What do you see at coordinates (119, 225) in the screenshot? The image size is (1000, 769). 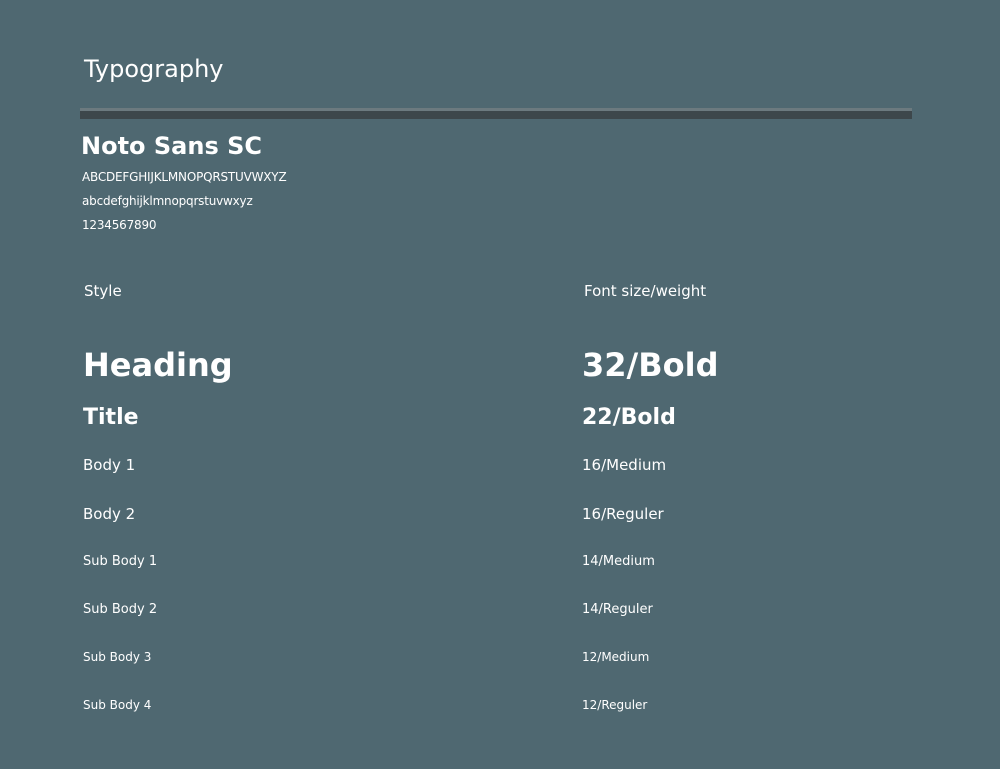 I see `specimen-digits: 1234567890` at bounding box center [119, 225].